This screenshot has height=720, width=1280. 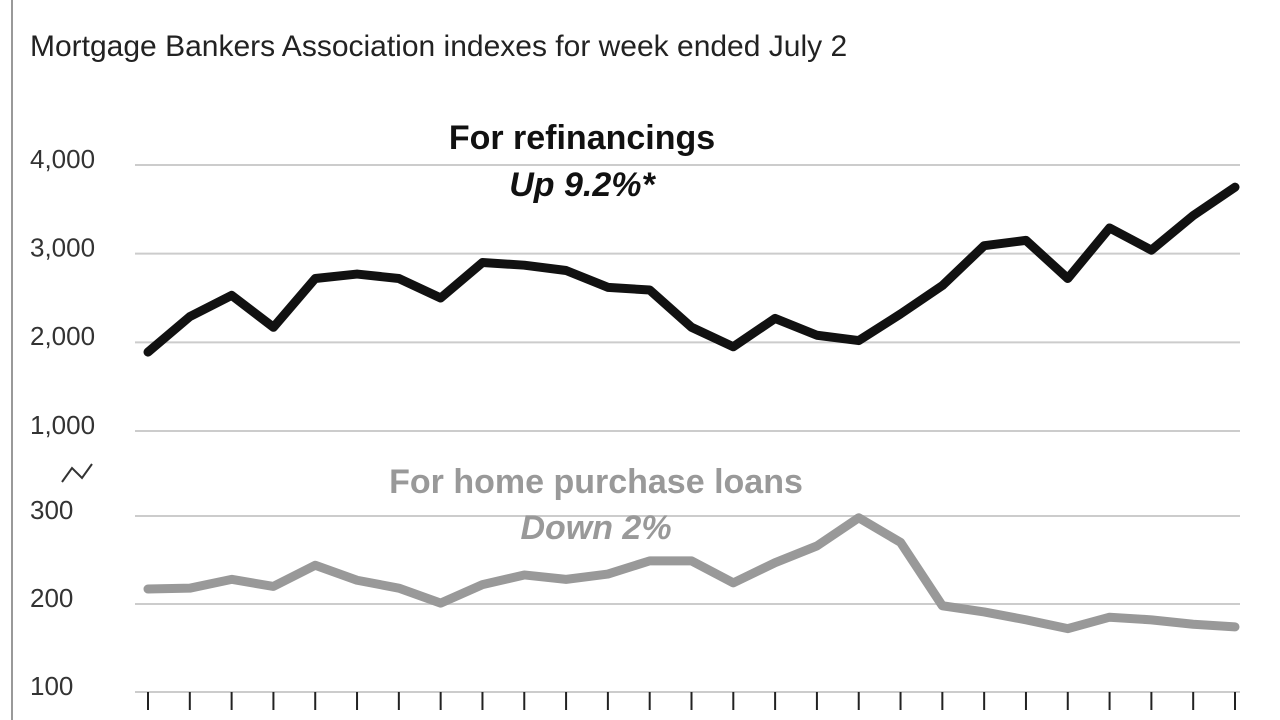 What do you see at coordinates (595, 528) in the screenshot?
I see `annotation: Down 2%` at bounding box center [595, 528].